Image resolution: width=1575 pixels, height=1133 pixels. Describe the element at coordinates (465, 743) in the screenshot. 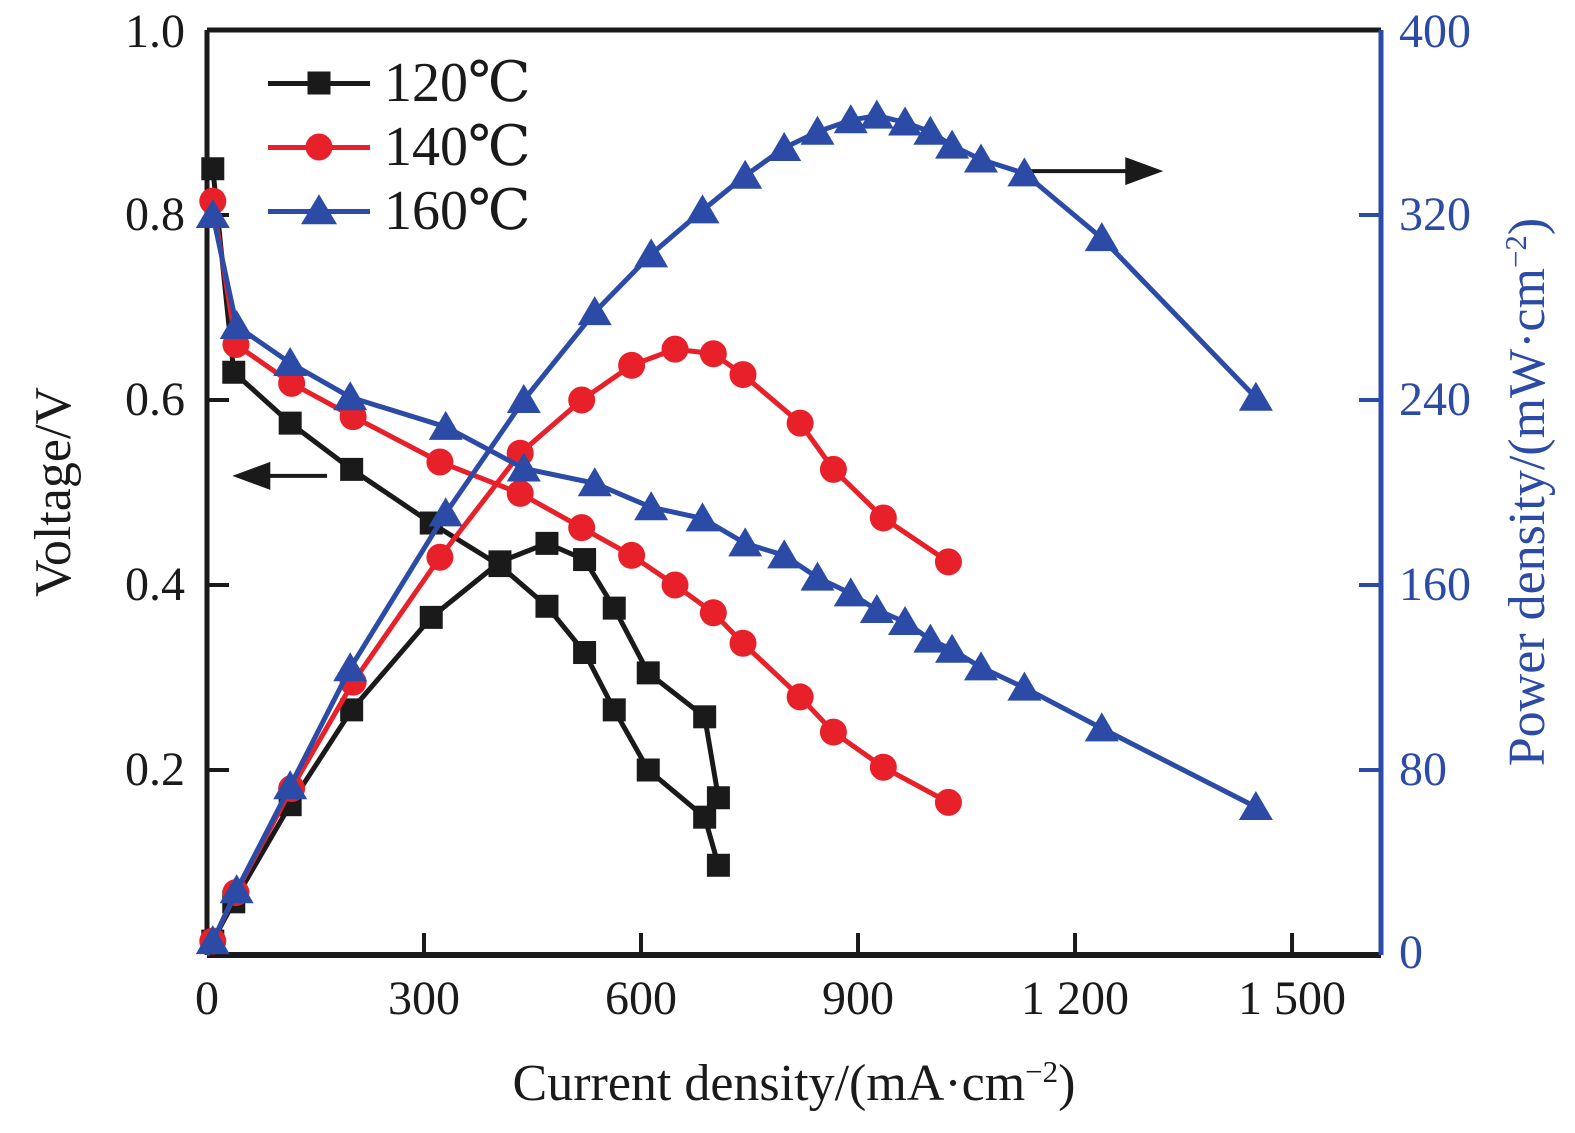

I see `series-120-power-curve` at that location.